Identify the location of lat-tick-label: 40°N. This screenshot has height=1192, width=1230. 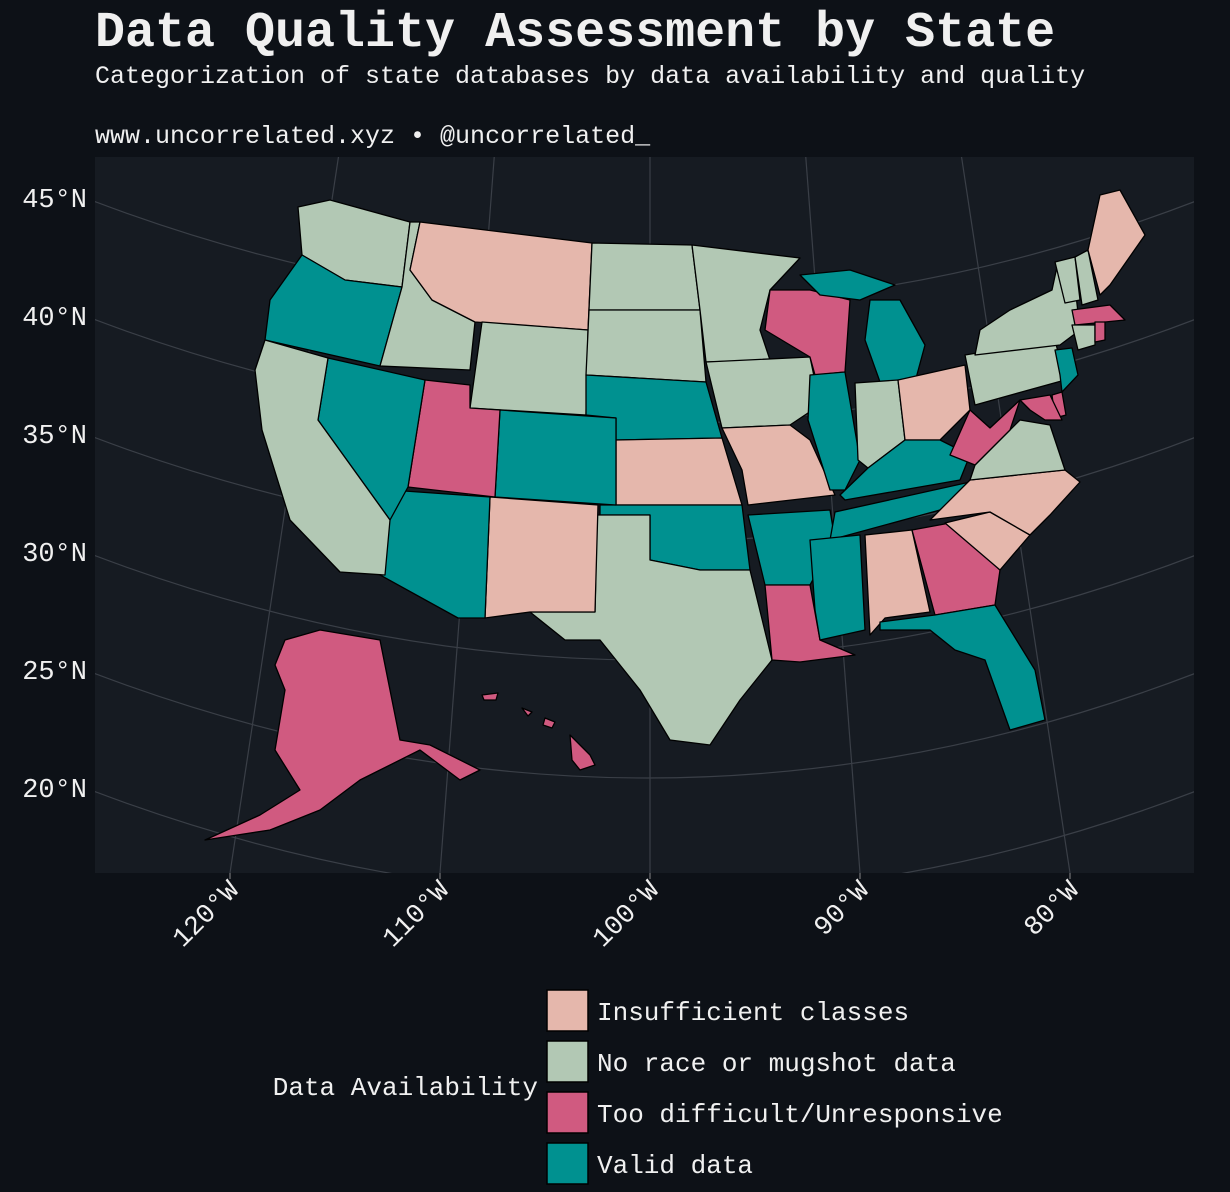
(54, 319).